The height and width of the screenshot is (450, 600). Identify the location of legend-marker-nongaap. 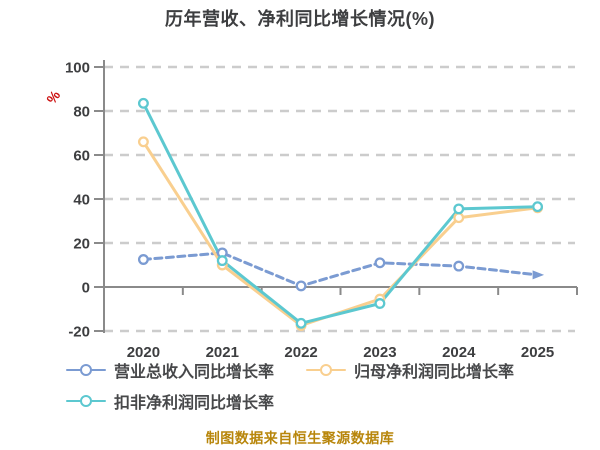
(86, 401).